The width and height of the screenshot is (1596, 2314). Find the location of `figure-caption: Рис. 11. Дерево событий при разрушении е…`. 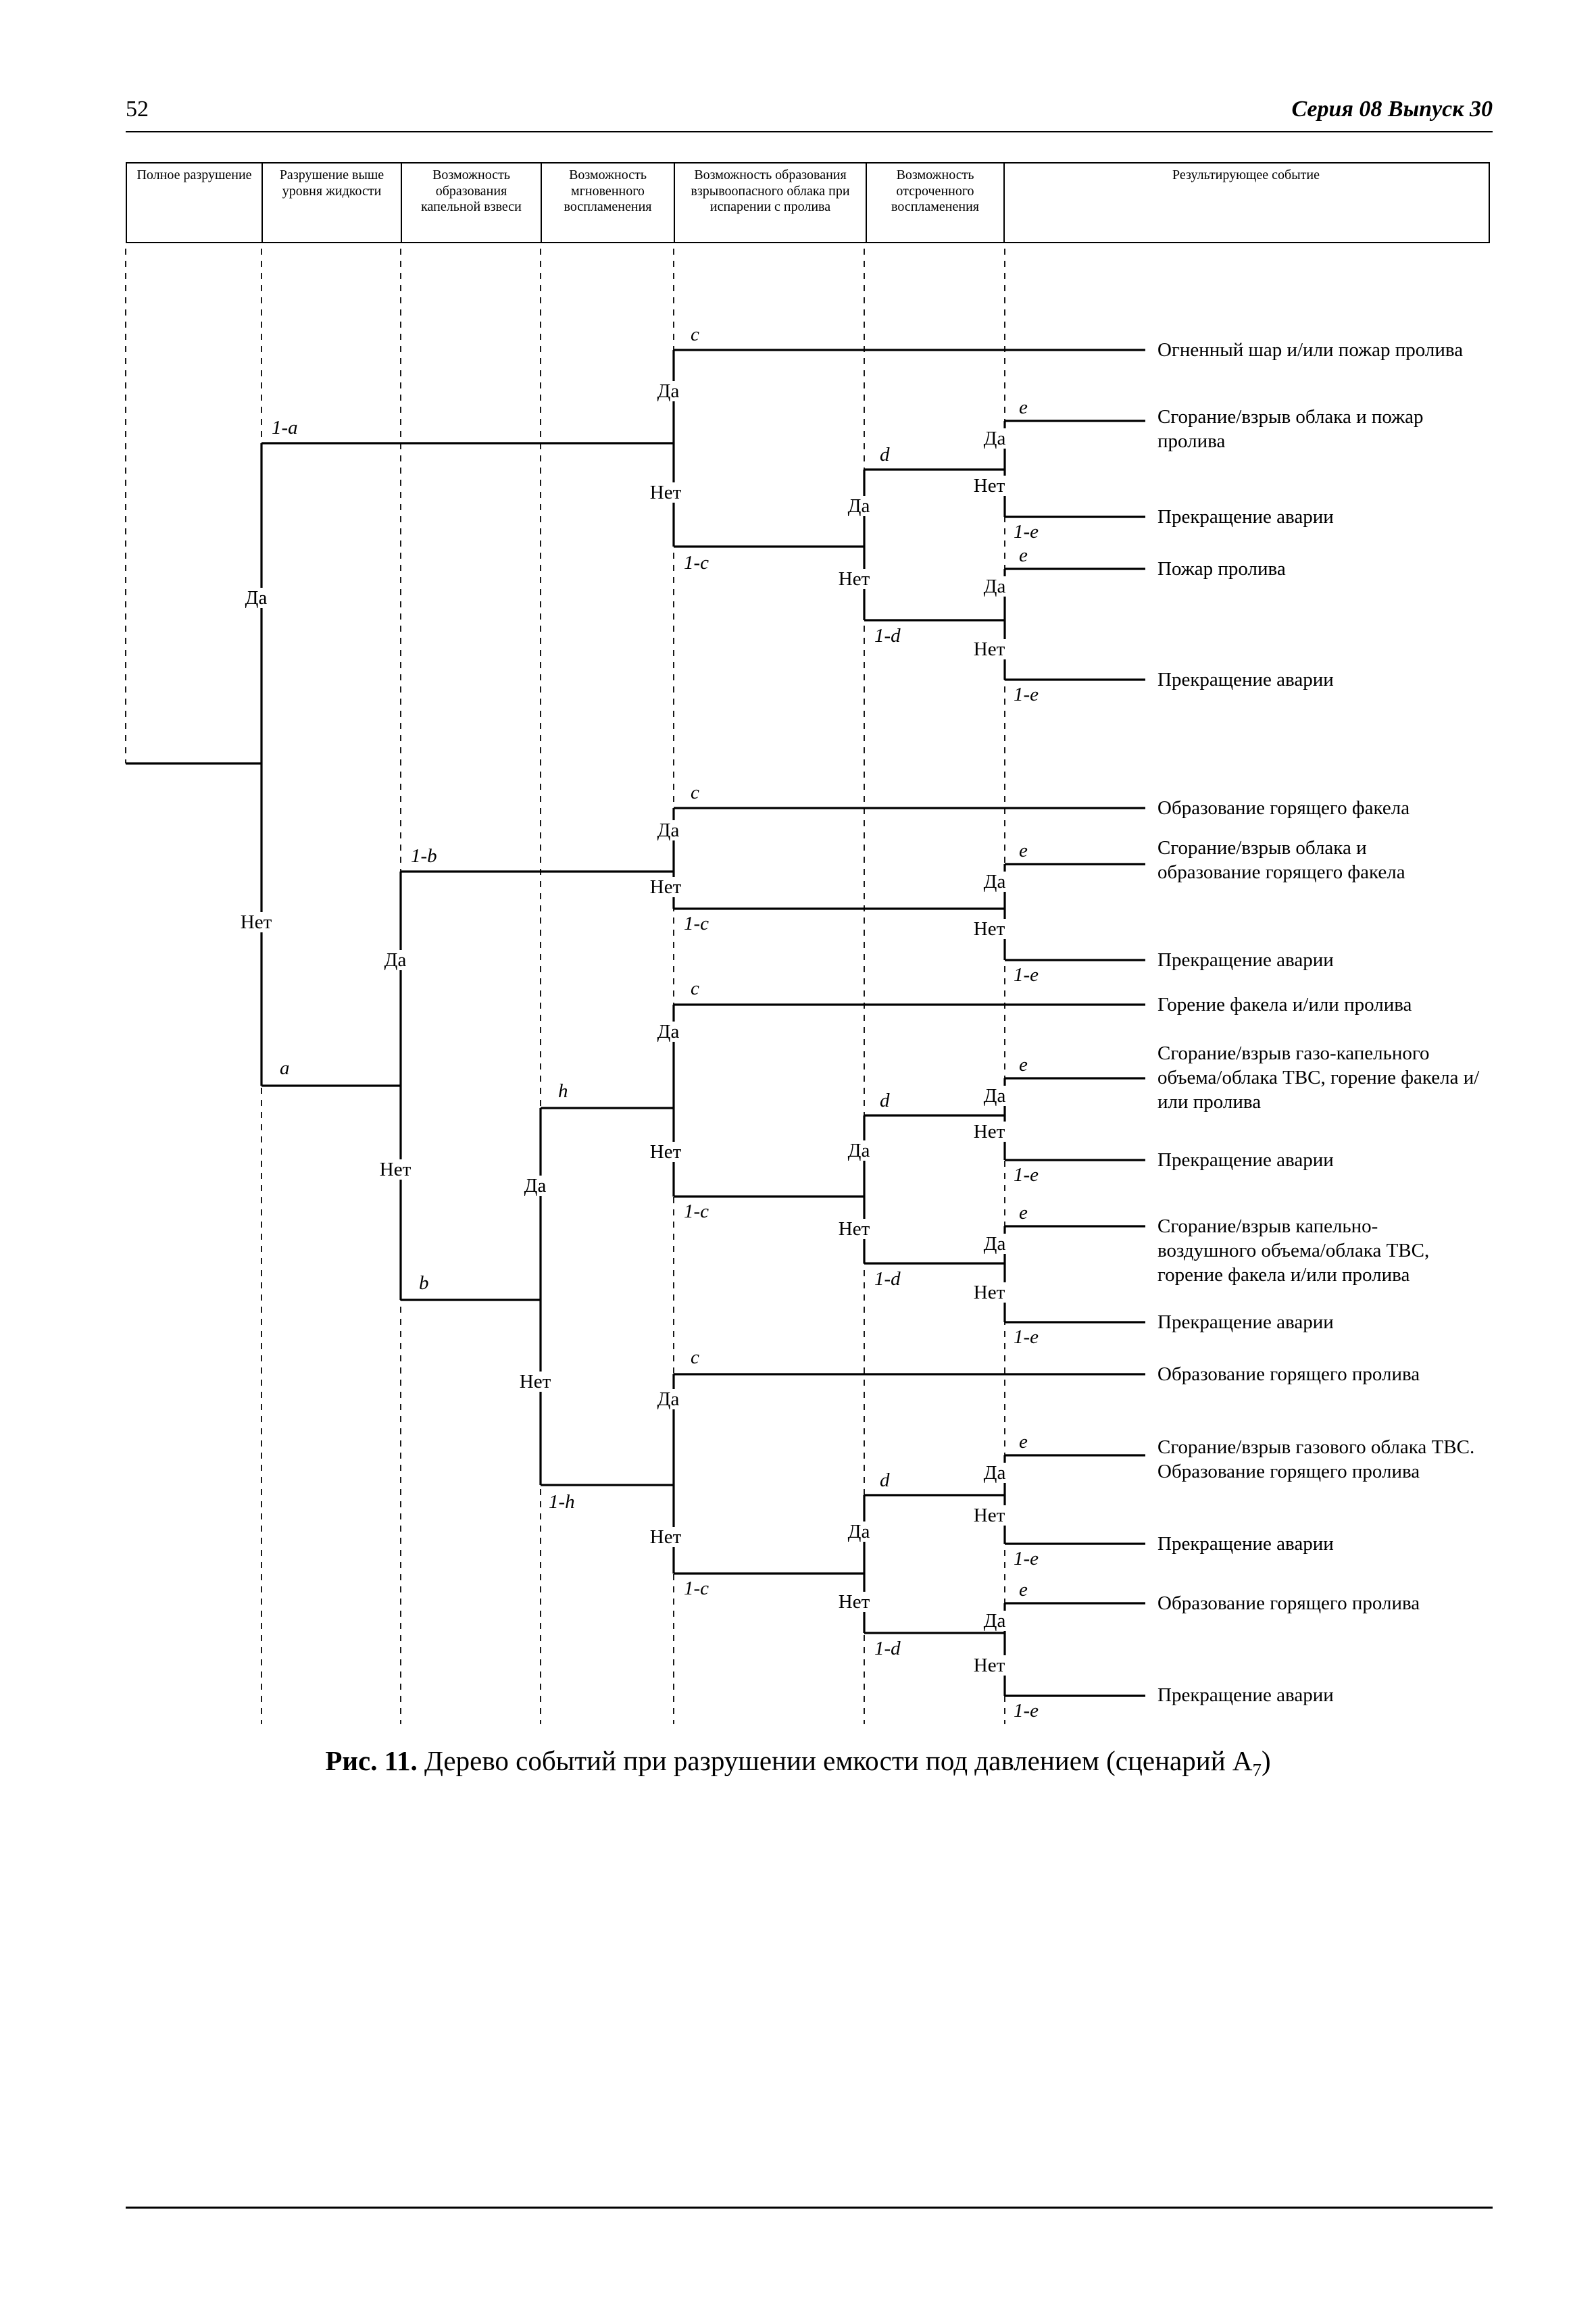

figure-caption: Рис. 11. Дерево событий при разрушении е… is located at coordinates (798, 1763).